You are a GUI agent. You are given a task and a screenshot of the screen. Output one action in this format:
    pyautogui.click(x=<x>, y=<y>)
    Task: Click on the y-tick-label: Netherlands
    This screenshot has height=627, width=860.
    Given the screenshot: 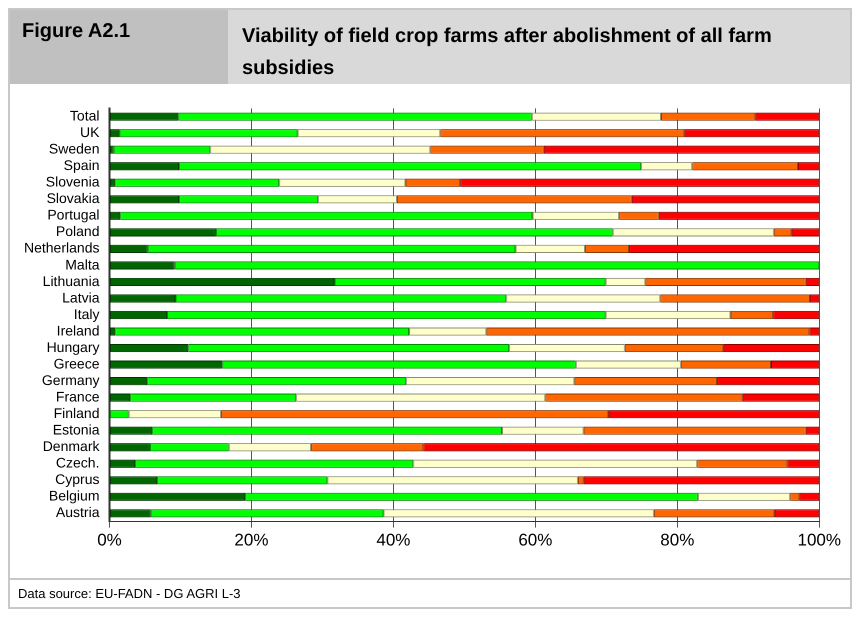 What is the action you would take?
    pyautogui.click(x=62, y=248)
    